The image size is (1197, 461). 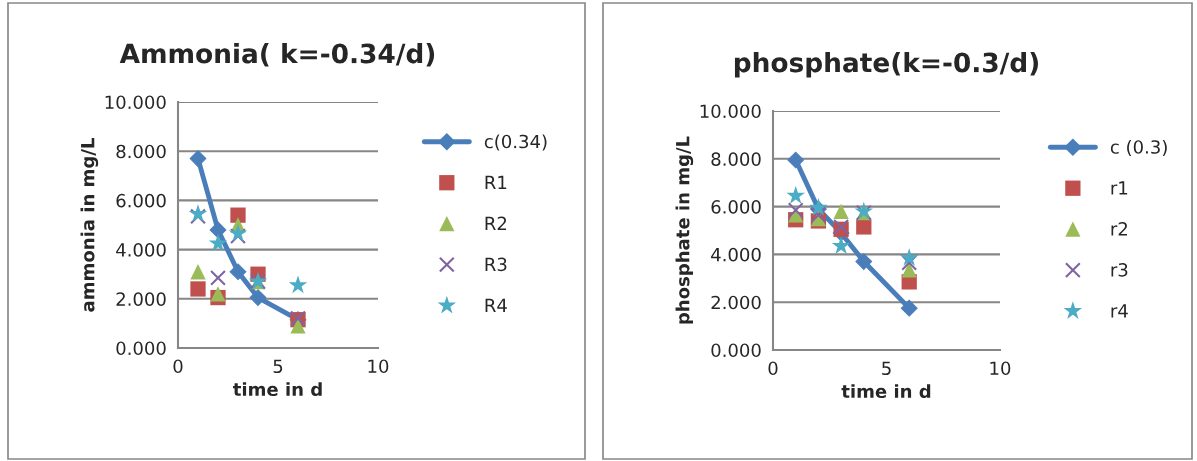 I want to click on legend-label: r4, so click(x=1119, y=311).